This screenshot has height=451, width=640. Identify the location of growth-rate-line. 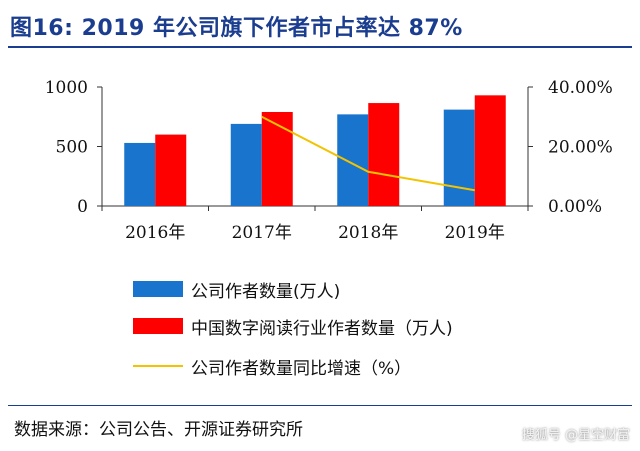
(368, 153).